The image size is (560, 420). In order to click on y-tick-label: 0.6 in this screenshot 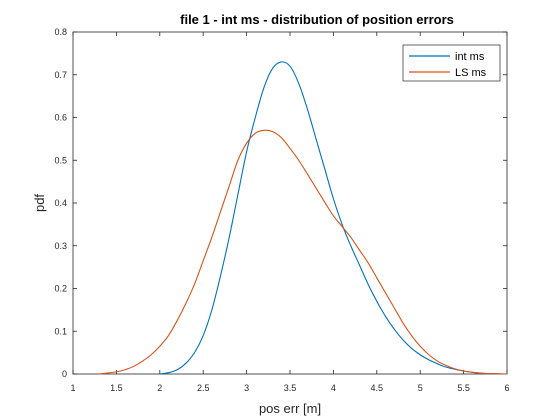, I will do `click(60, 118)`.